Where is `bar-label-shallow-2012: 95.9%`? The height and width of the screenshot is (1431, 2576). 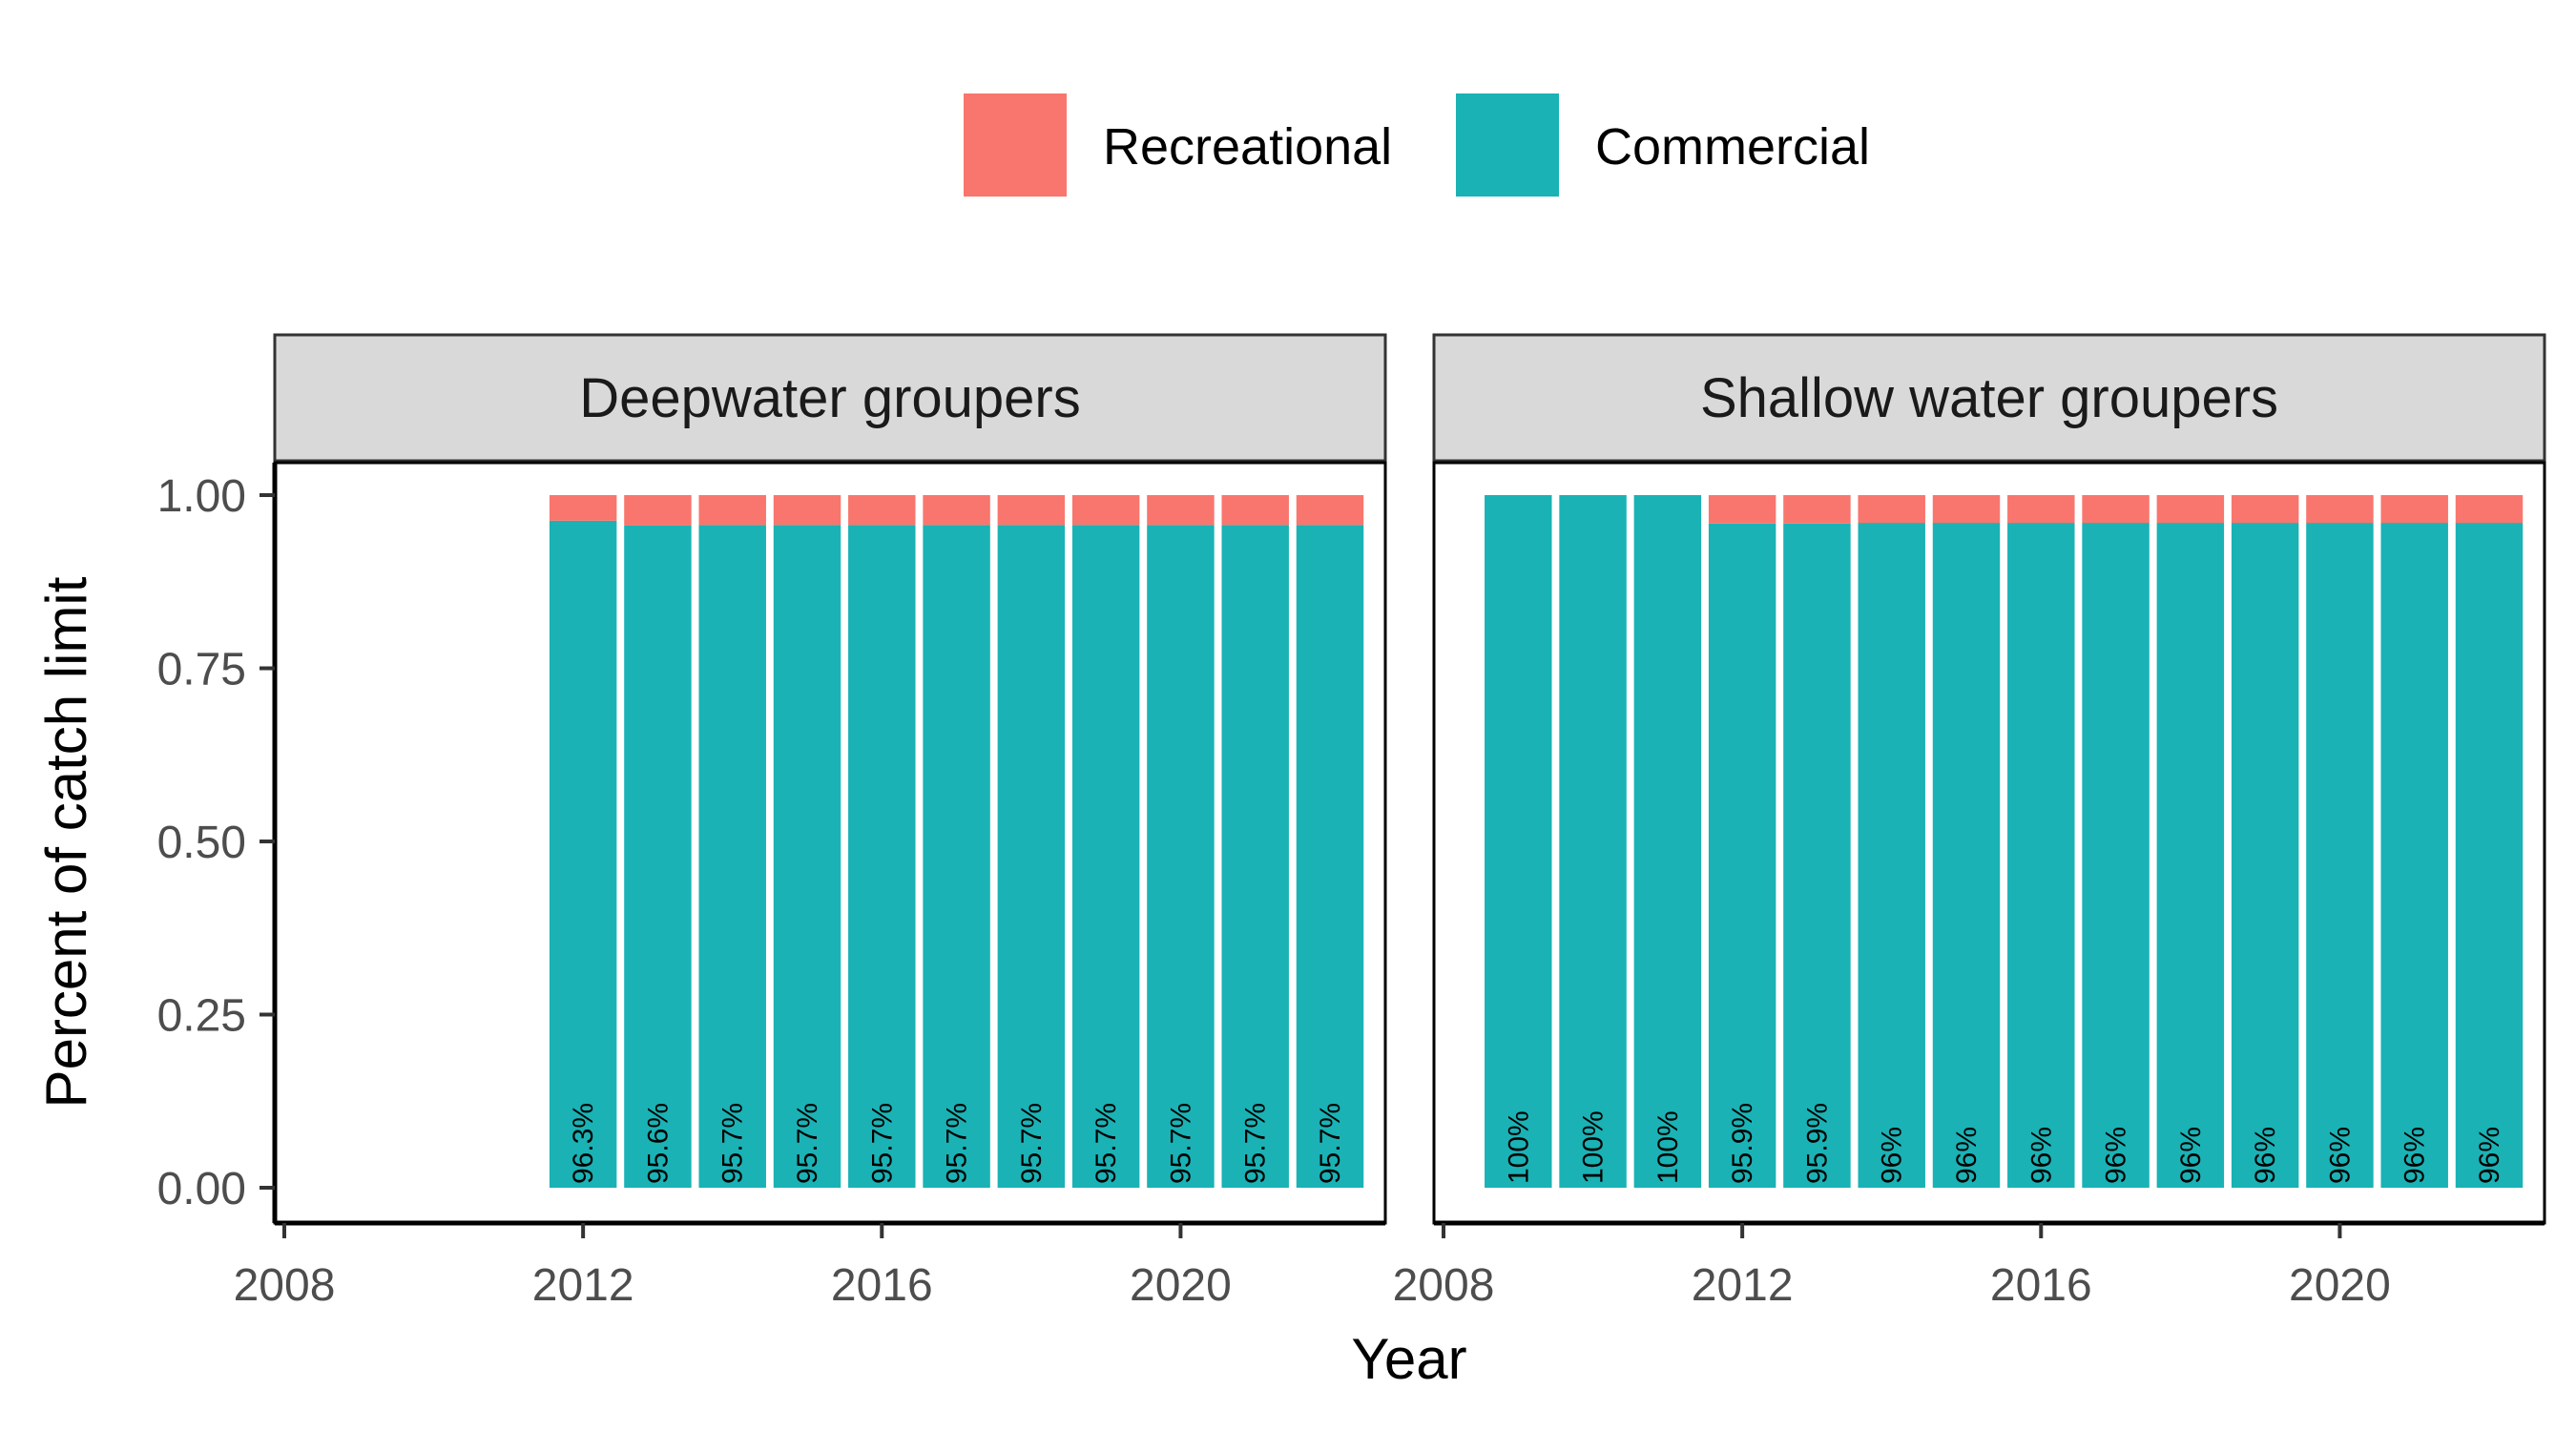 bar-label-shallow-2012: 95.9% is located at coordinates (1742, 1143).